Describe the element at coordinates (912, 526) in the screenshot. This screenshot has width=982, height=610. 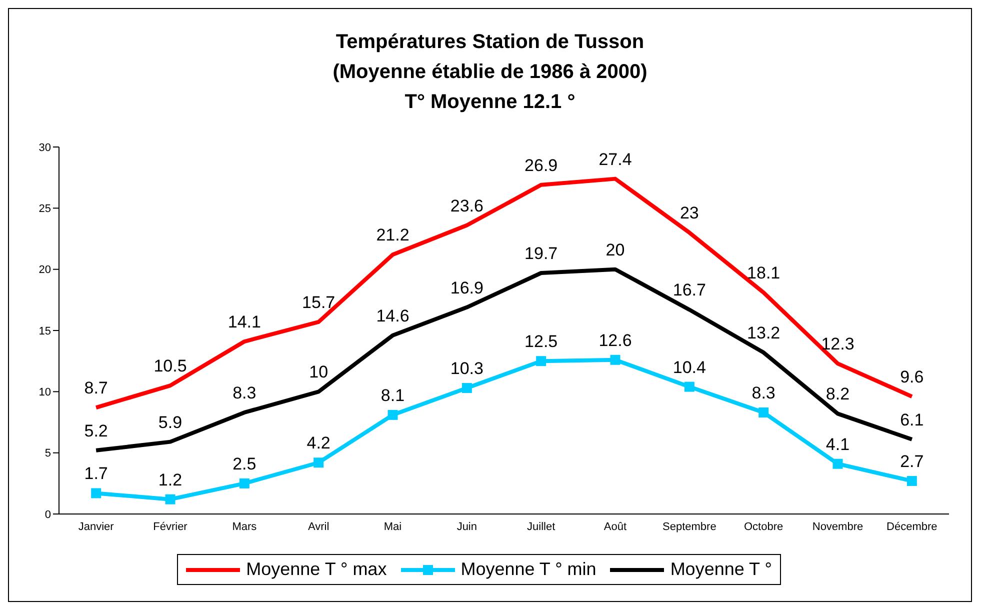
I see `x-tick-label: Décembre` at that location.